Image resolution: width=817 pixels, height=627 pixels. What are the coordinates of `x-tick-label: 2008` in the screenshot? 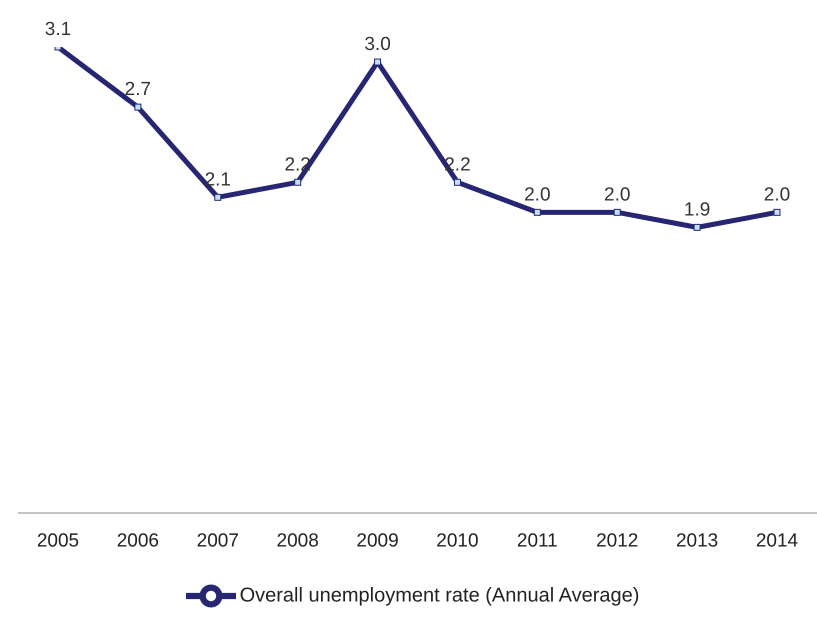 It's located at (297, 541).